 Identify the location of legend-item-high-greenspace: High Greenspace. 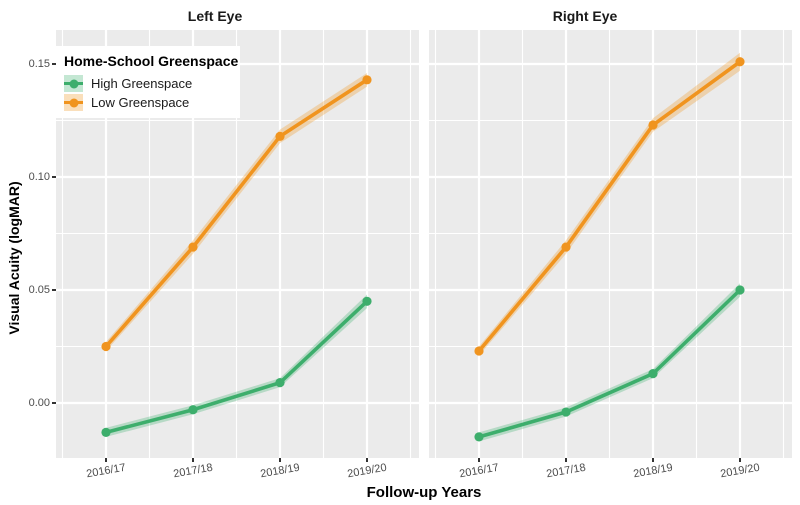
(148, 83).